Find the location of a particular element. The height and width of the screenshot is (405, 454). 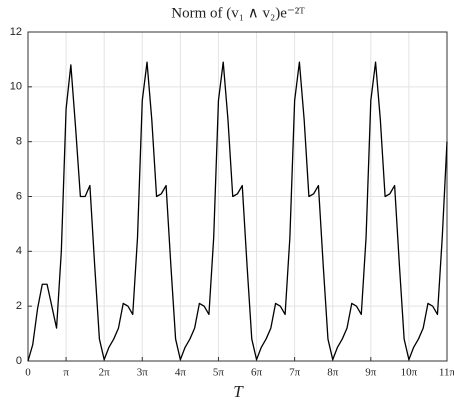

y-tick-label: 2 is located at coordinates (19, 306).